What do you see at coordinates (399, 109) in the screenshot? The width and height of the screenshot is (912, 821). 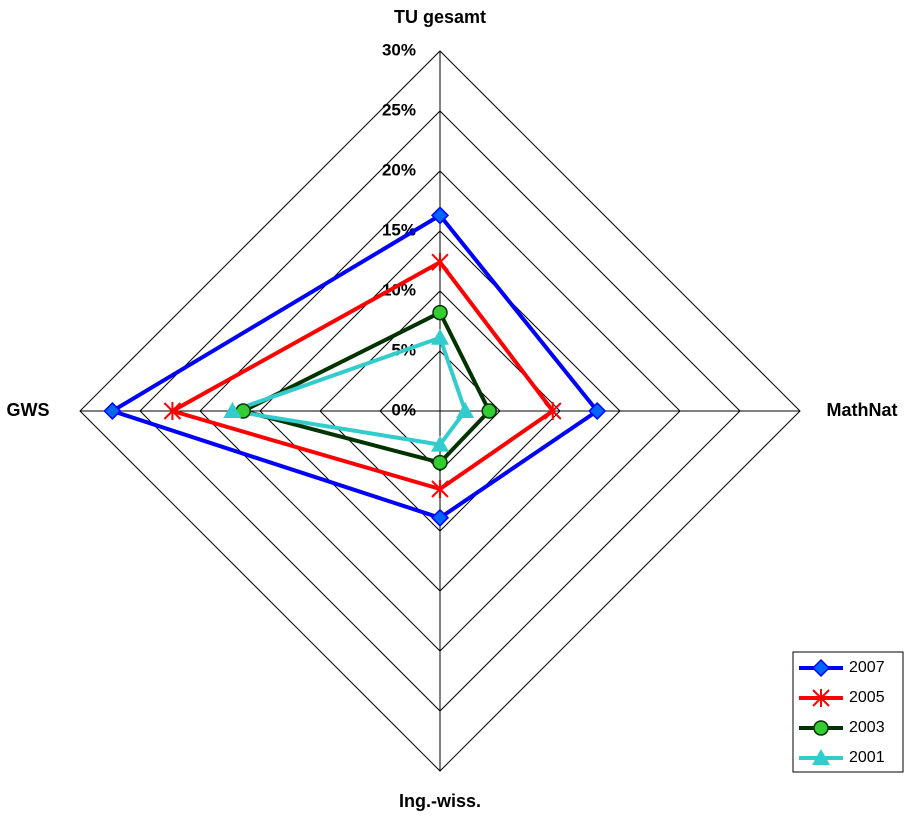 I see `r-tick-label: 25%` at bounding box center [399, 109].